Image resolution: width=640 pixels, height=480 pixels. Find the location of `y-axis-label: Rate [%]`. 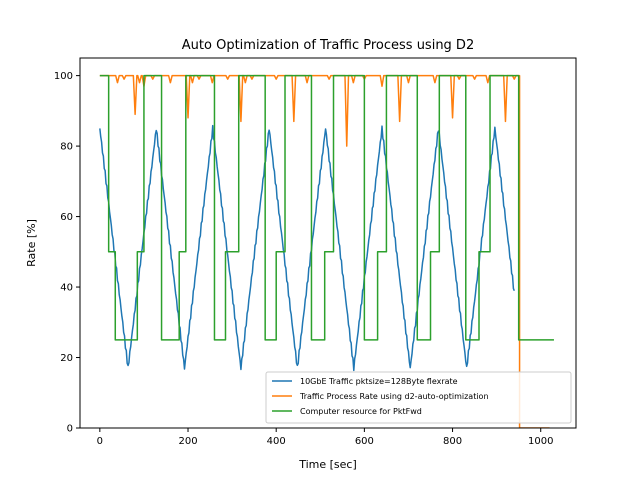

y-axis-label: Rate [%] is located at coordinates (31, 243).